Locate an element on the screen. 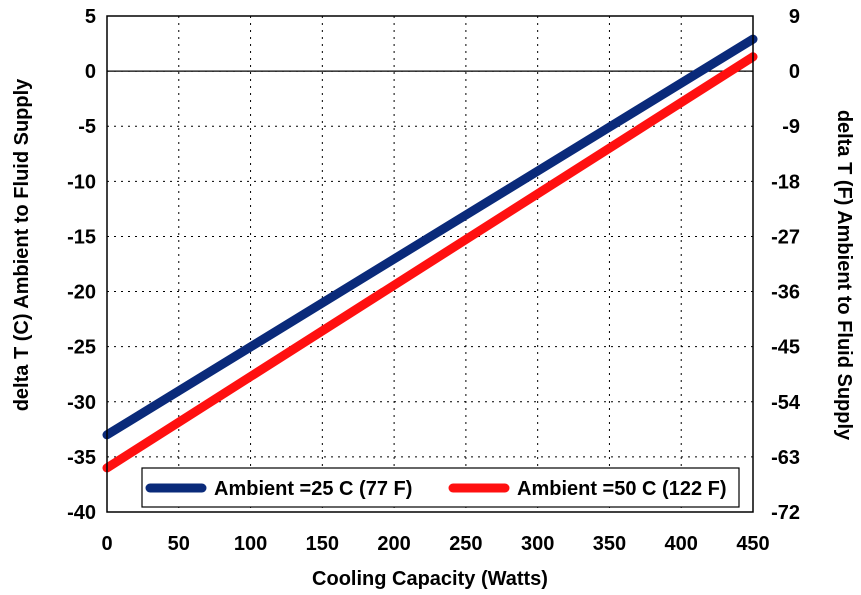 This screenshot has width=861, height=595. y-tick-label: 0 is located at coordinates (90, 72).